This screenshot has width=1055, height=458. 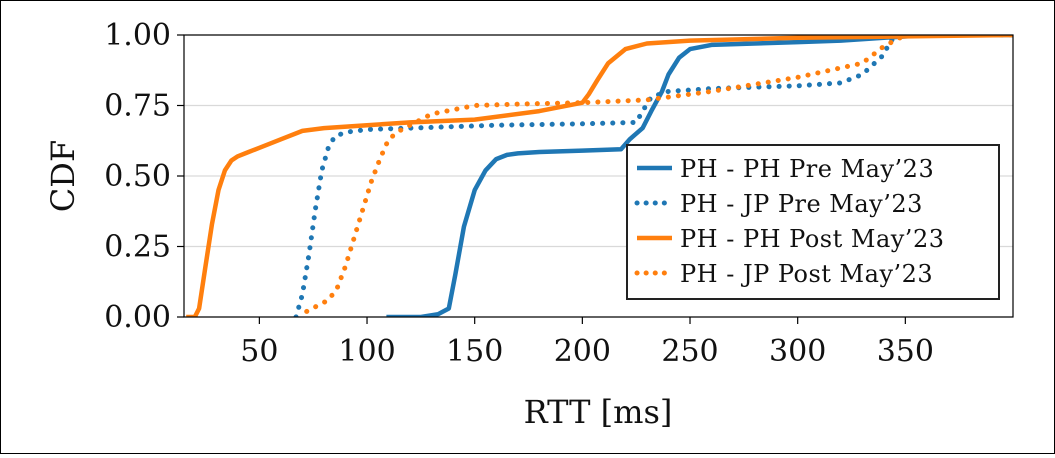 What do you see at coordinates (598, 412) in the screenshot?
I see `x-axis-title: RTT [ms]` at bounding box center [598, 412].